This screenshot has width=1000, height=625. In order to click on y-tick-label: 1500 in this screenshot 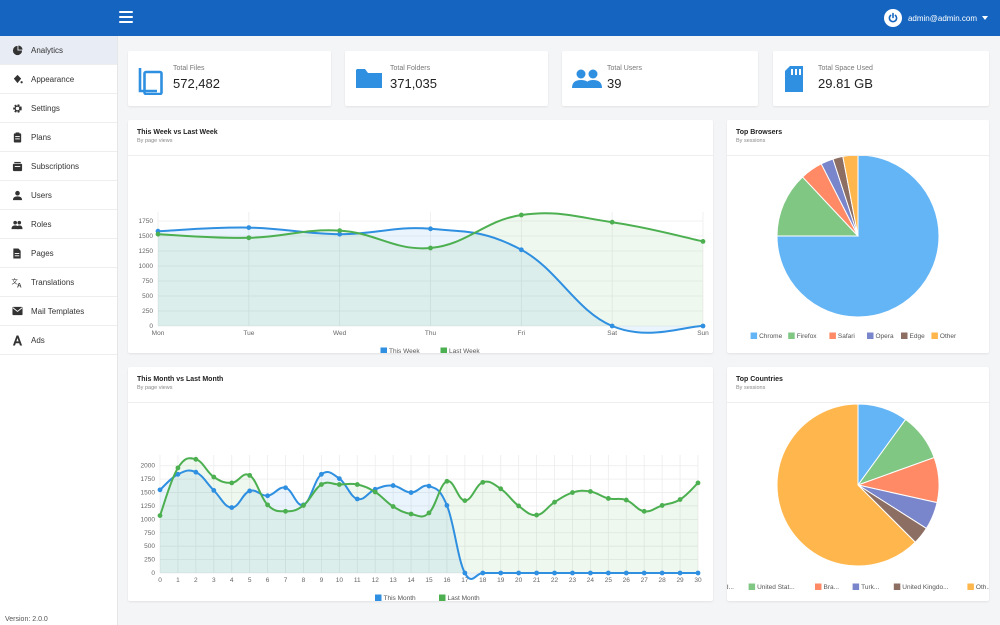, I will do `click(146, 236)`.